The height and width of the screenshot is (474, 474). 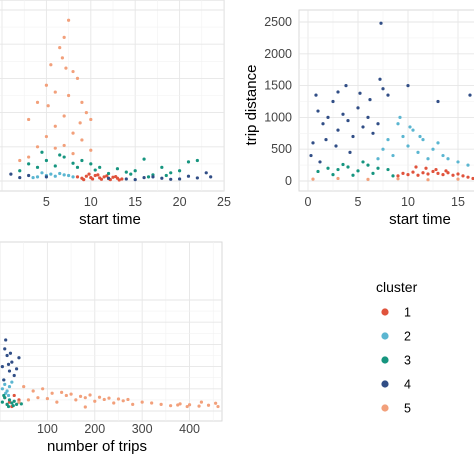 What do you see at coordinates (278, 117) in the screenshot?
I see `y-tick-label: 1000` at bounding box center [278, 117].